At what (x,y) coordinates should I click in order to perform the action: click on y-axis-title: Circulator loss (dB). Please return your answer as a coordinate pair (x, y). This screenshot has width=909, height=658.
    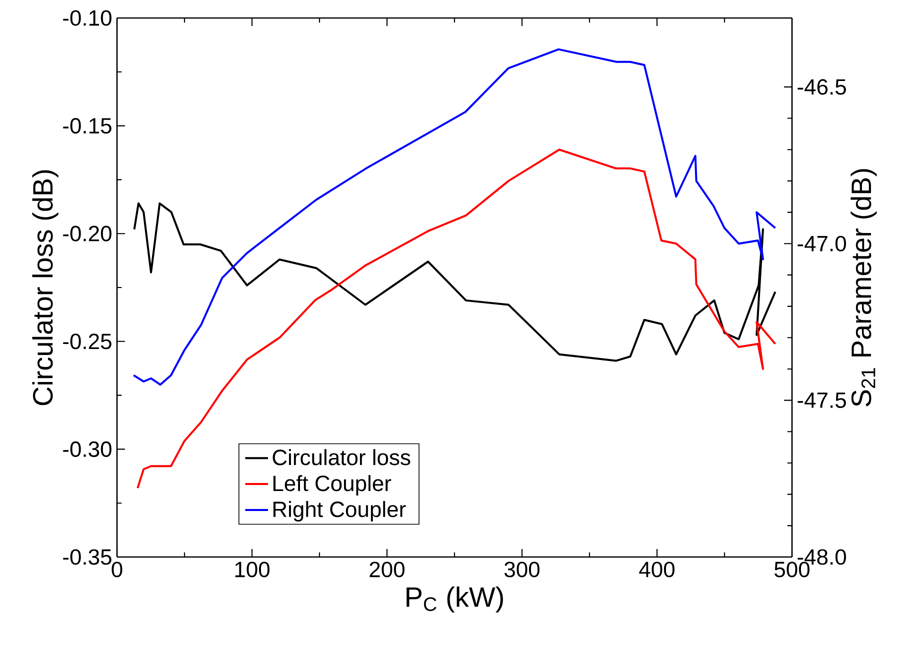
    Looking at the image, I should click on (45, 288).